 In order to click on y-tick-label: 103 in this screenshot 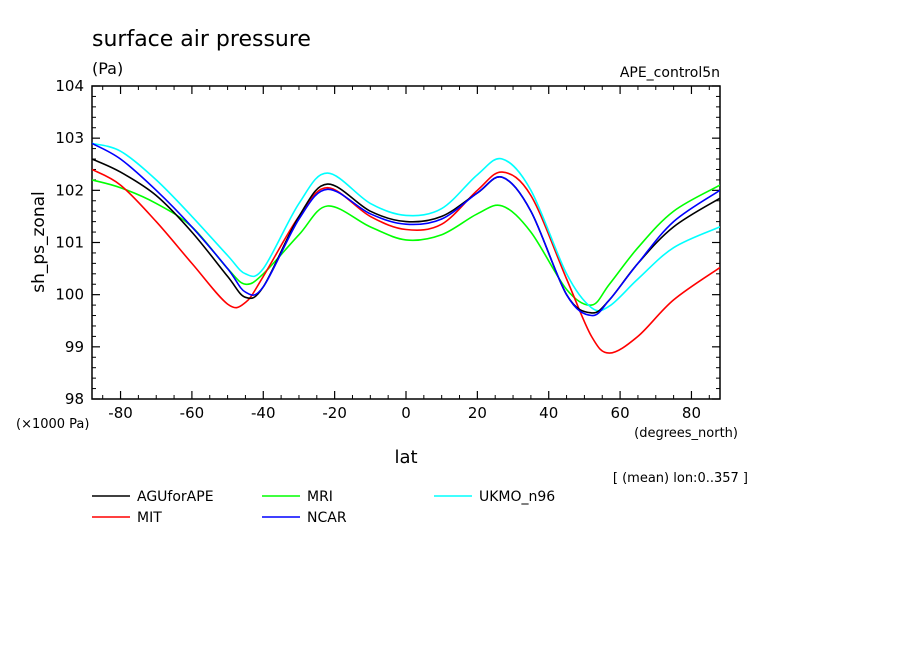, I will do `click(69, 138)`.